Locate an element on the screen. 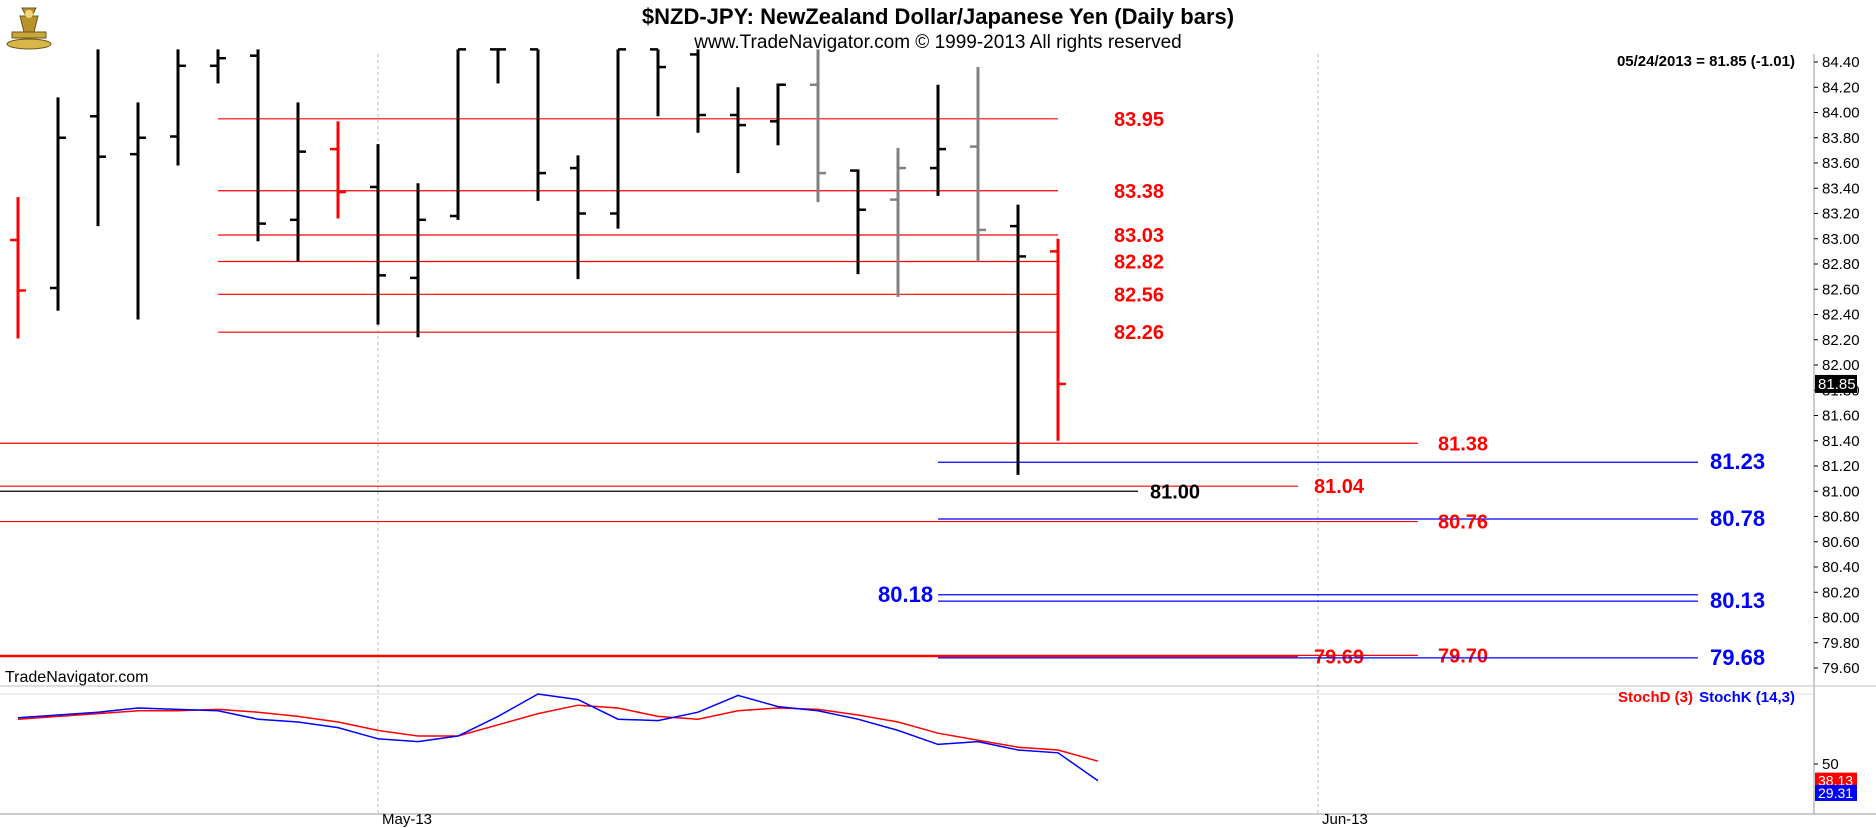 This screenshot has height=828, width=1876. y-tick-label: 83.80 is located at coordinates (1841, 138).